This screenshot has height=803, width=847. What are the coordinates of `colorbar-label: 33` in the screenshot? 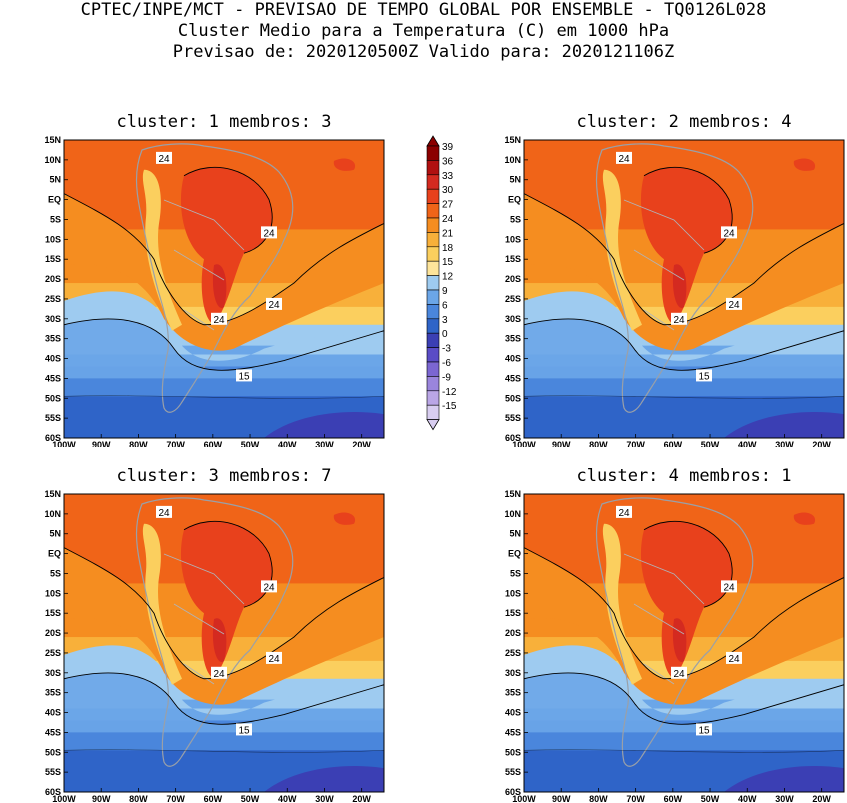 It's located at (448, 176).